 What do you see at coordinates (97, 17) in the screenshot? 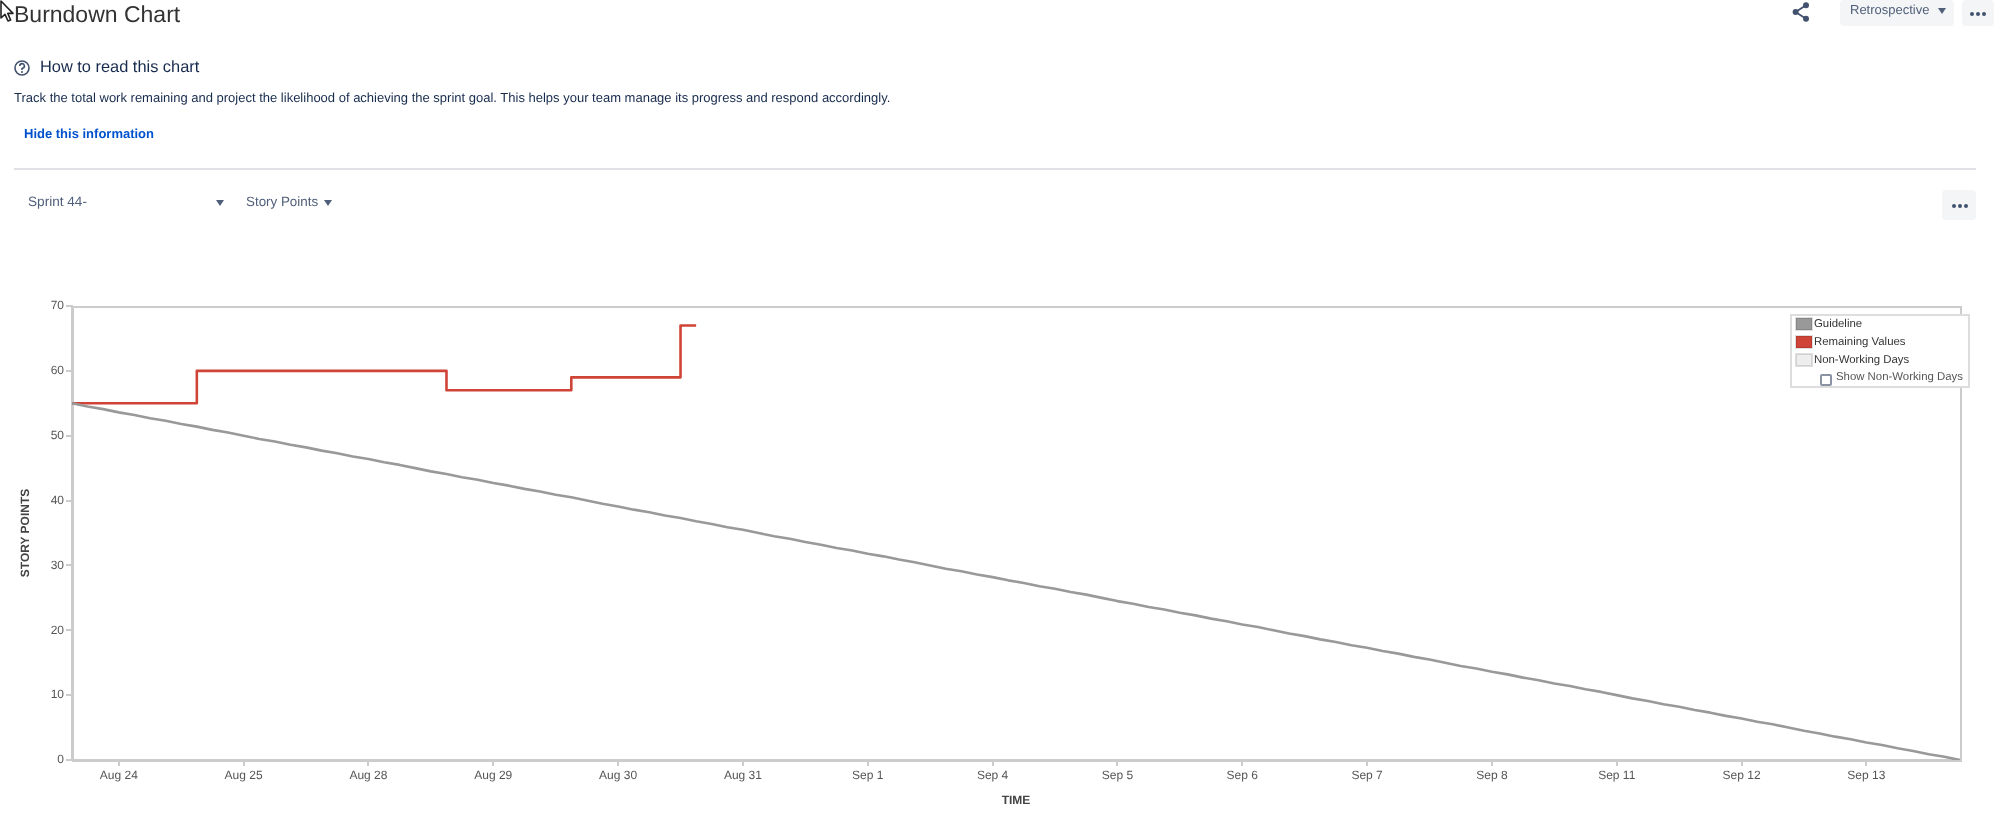
I see `chart-title: Burndown Chart` at bounding box center [97, 17].